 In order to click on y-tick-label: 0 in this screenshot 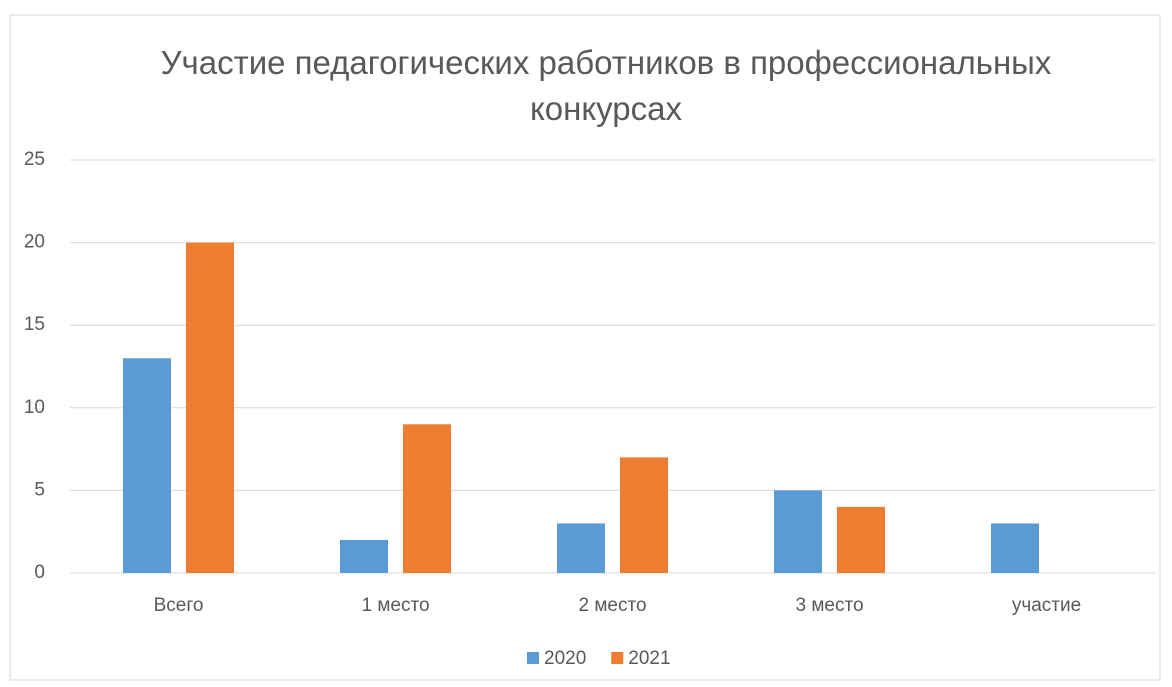, I will do `click(39, 572)`.